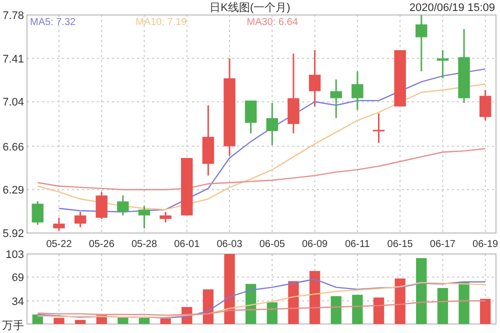  Describe the element at coordinates (13, 59) in the screenshot. I see `y-tick-label: 7.41` at that location.